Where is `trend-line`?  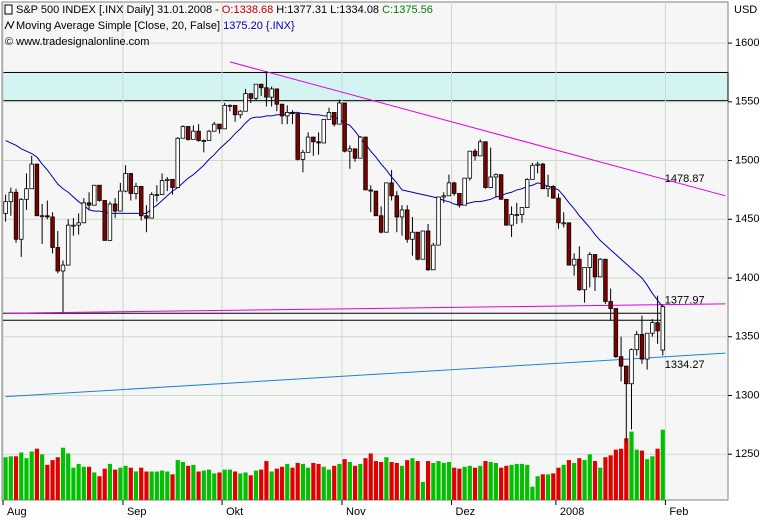 trend-line is located at coordinates (365, 308).